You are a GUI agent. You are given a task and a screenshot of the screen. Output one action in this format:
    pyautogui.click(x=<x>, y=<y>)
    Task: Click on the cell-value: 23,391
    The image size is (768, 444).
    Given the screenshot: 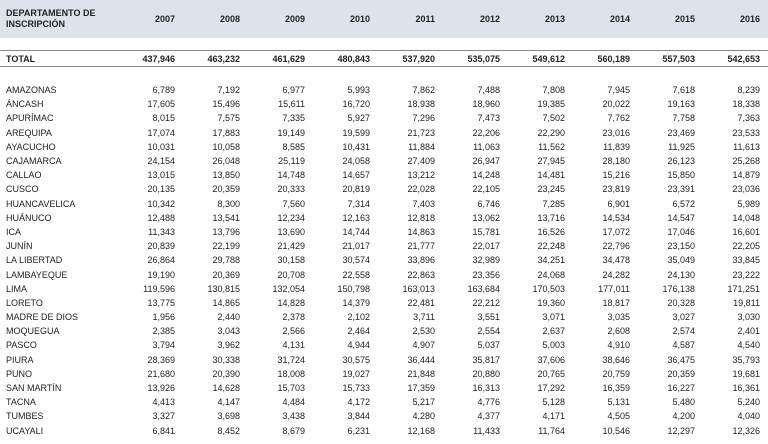 What is the action you would take?
    pyautogui.click(x=681, y=189)
    